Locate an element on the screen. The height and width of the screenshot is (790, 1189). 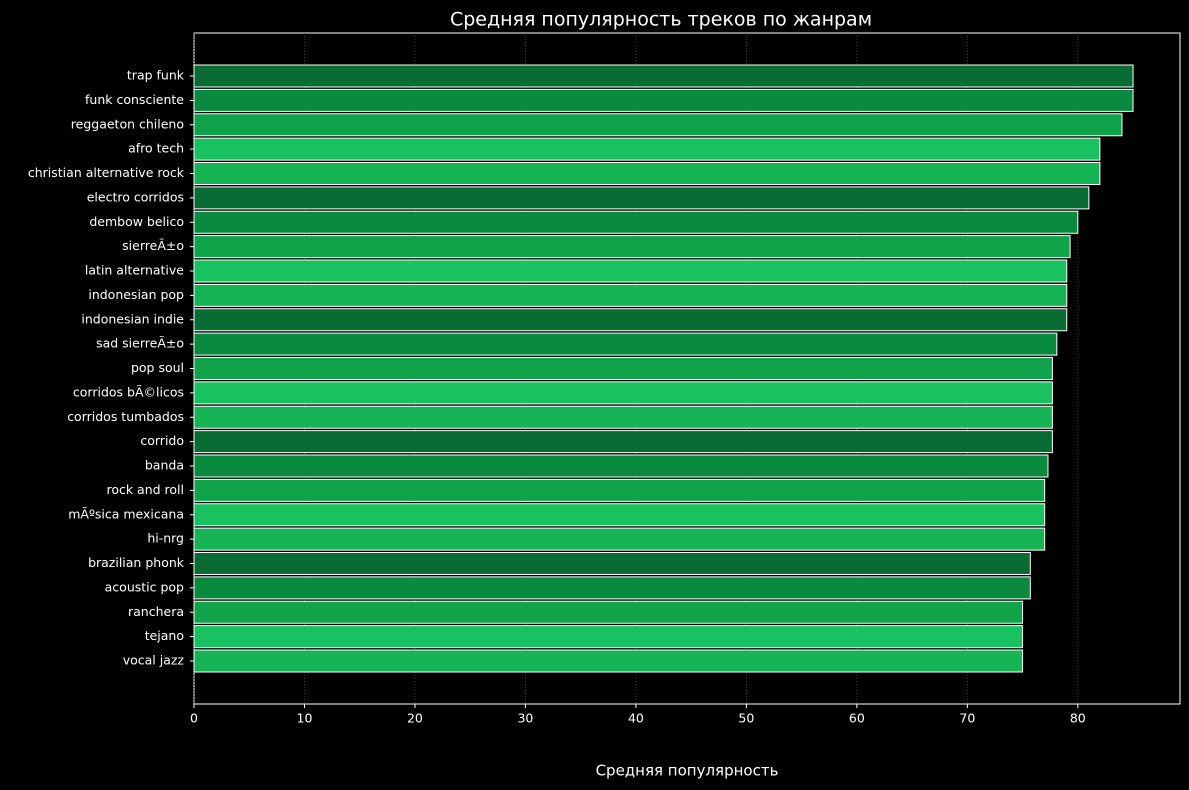
y-tick-label: indonesian indie is located at coordinates (132, 318).